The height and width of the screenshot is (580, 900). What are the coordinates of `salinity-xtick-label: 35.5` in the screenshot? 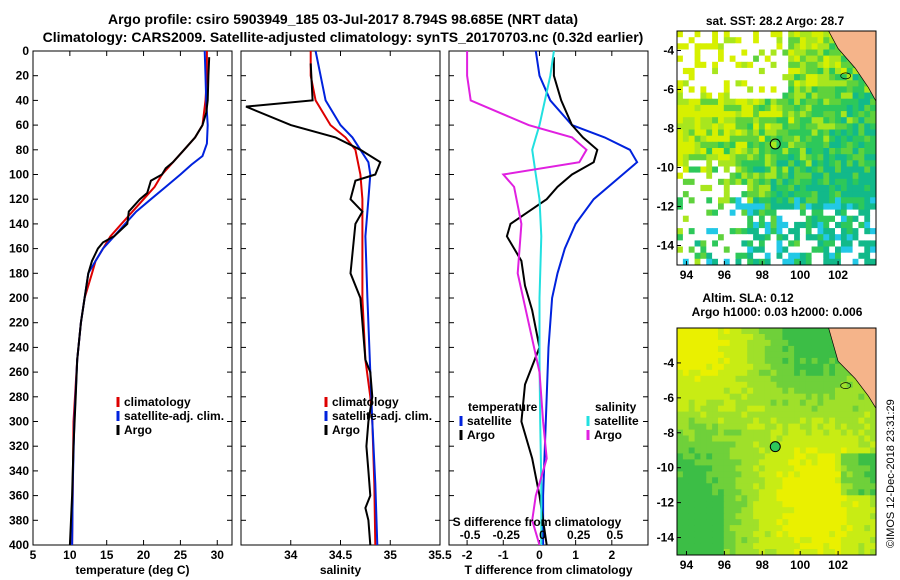 It's located at (440, 555).